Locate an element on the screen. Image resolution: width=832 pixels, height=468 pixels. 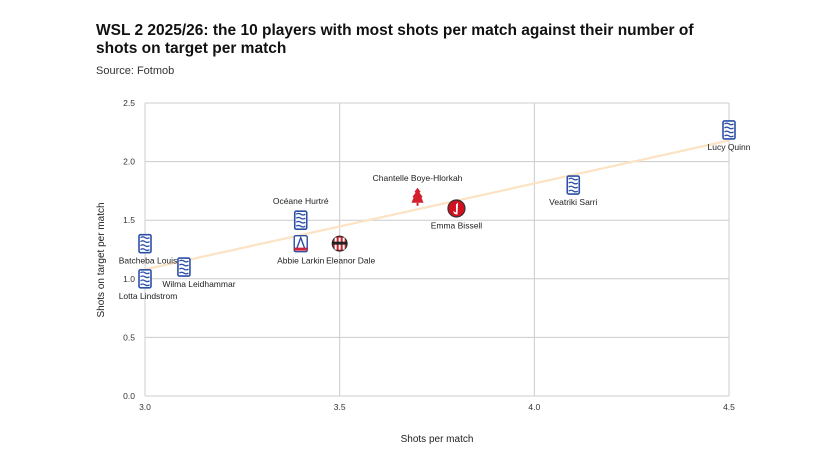
data-point: Emma Bissell is located at coordinates (457, 214).